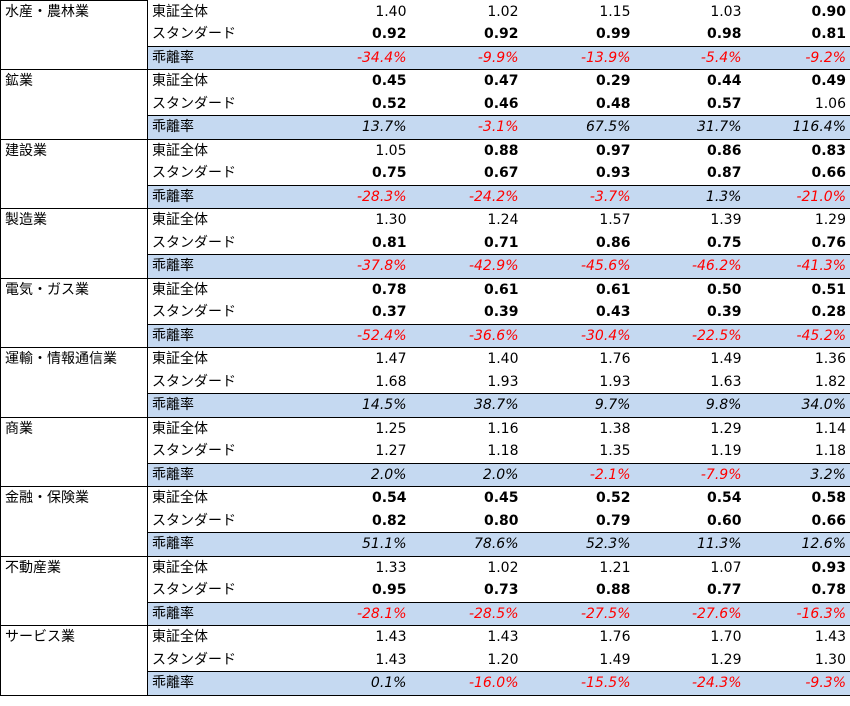 The image size is (850, 706). I want to click on table-row: 乖離率 -28.1% -28.5% -27.5% -27.6% -16.3%, so click(425, 613).